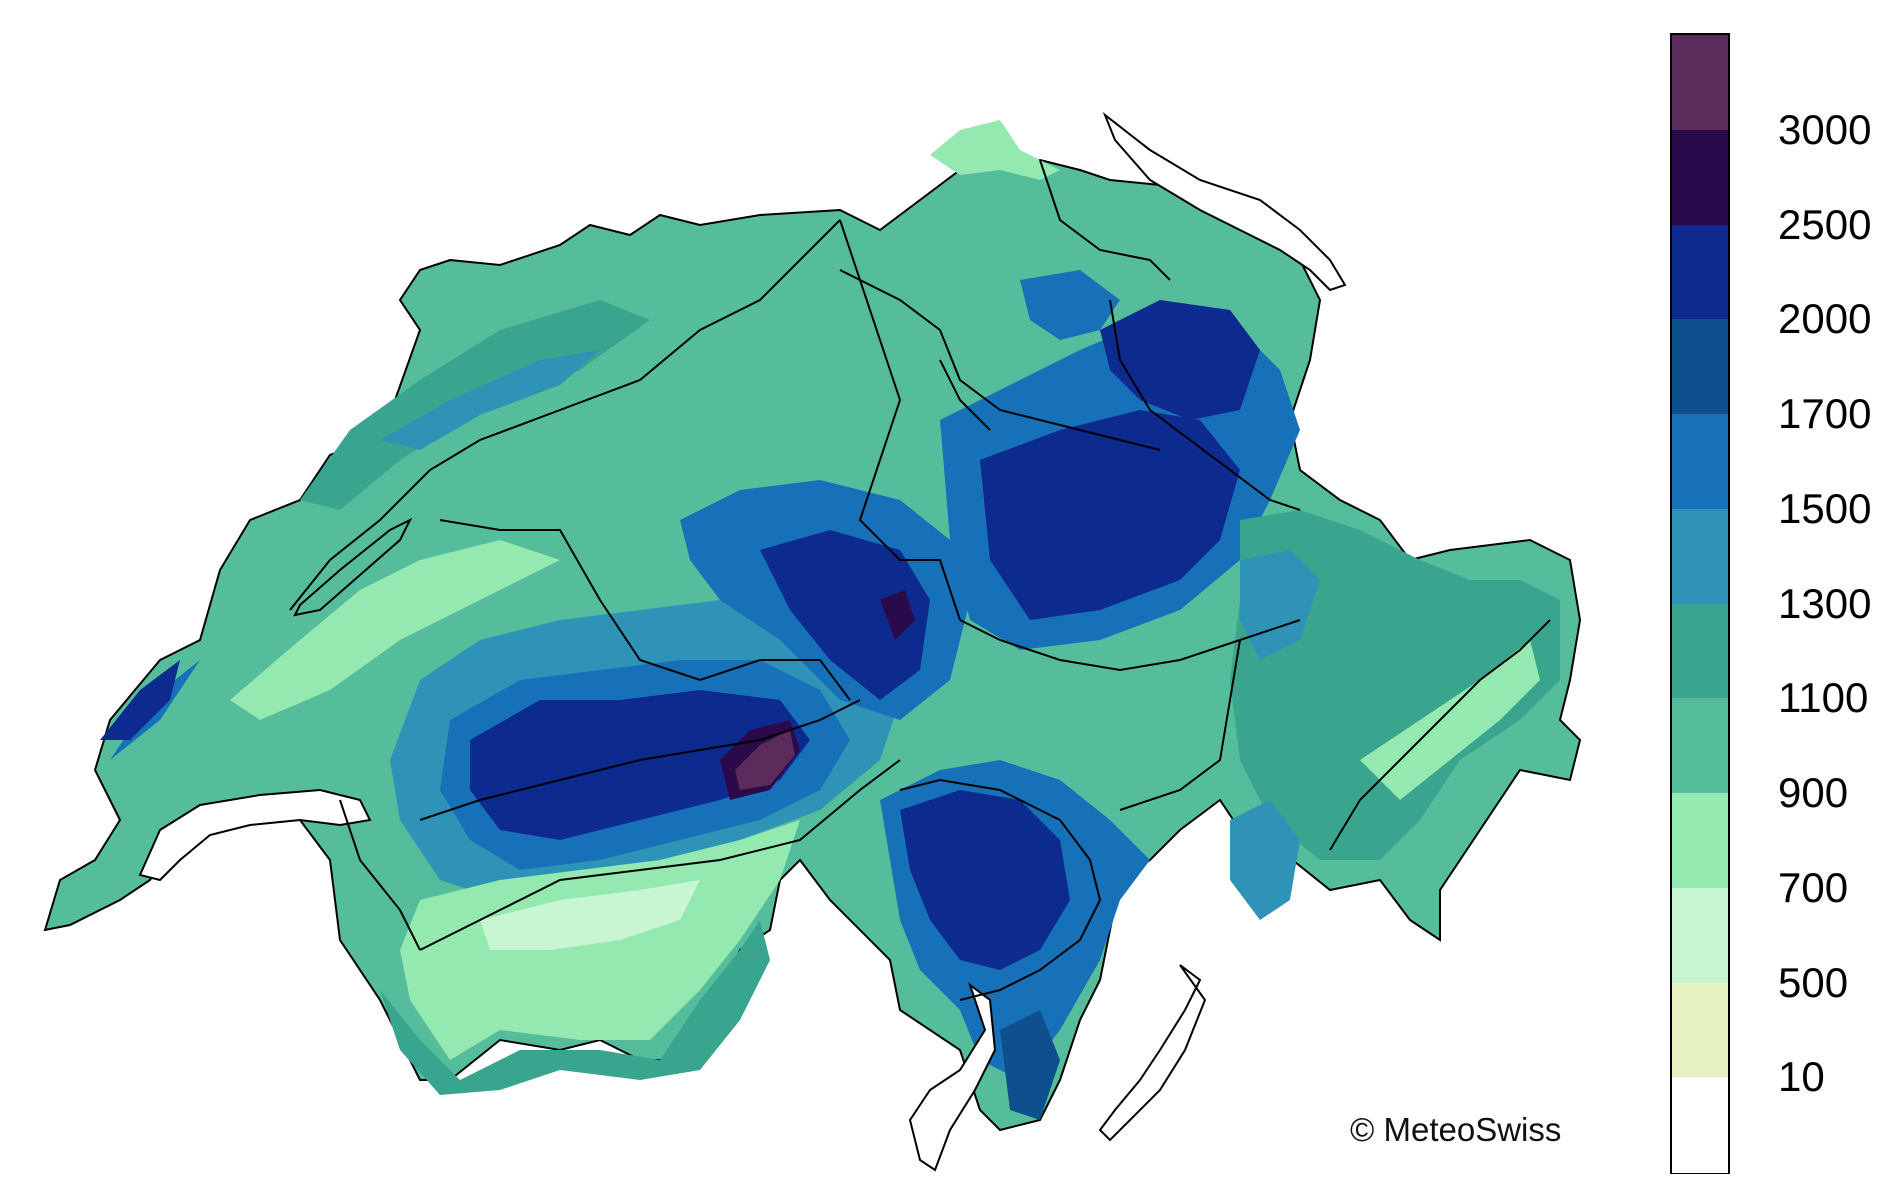 Image resolution: width=1904 pixels, height=1186 pixels. Describe the element at coordinates (765, 760) in the screenshot. I see `precip-band-jungfrau-peak` at that location.